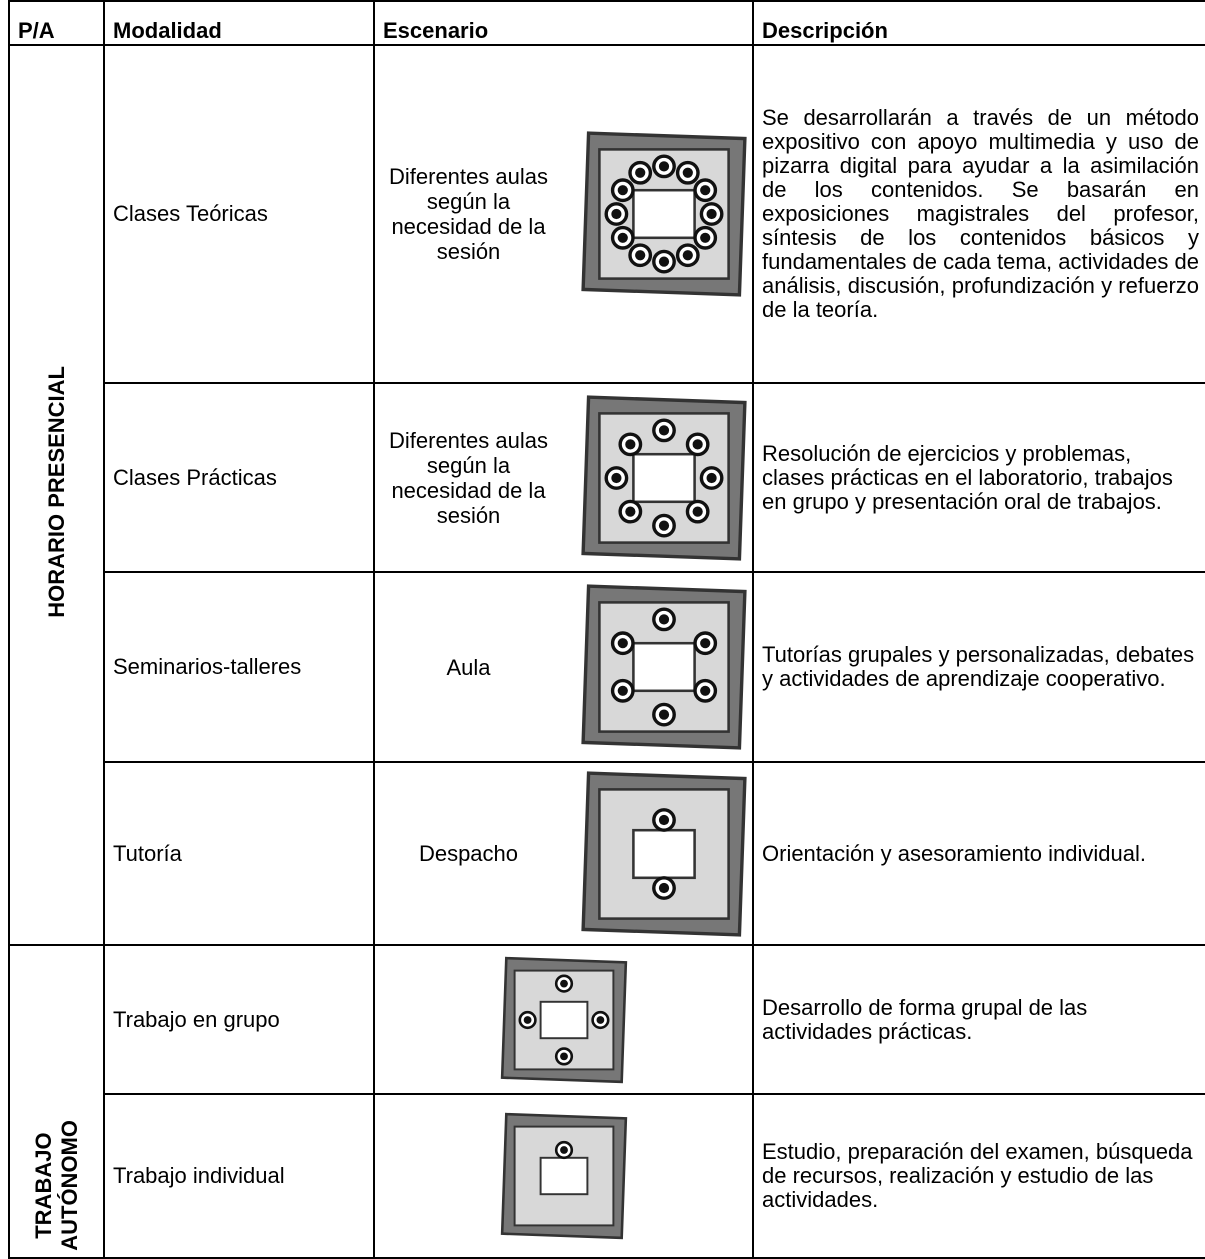  What do you see at coordinates (978, 853) in the screenshot?
I see `descripcion: Orientación y asesoramiento individual.` at bounding box center [978, 853].